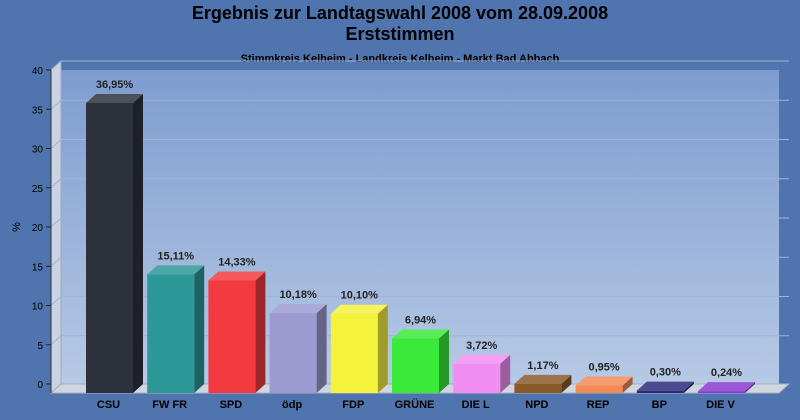 The image size is (800, 420). What do you see at coordinates (115, 85) in the screenshot?
I see `data-label: 36,95%` at bounding box center [115, 85].